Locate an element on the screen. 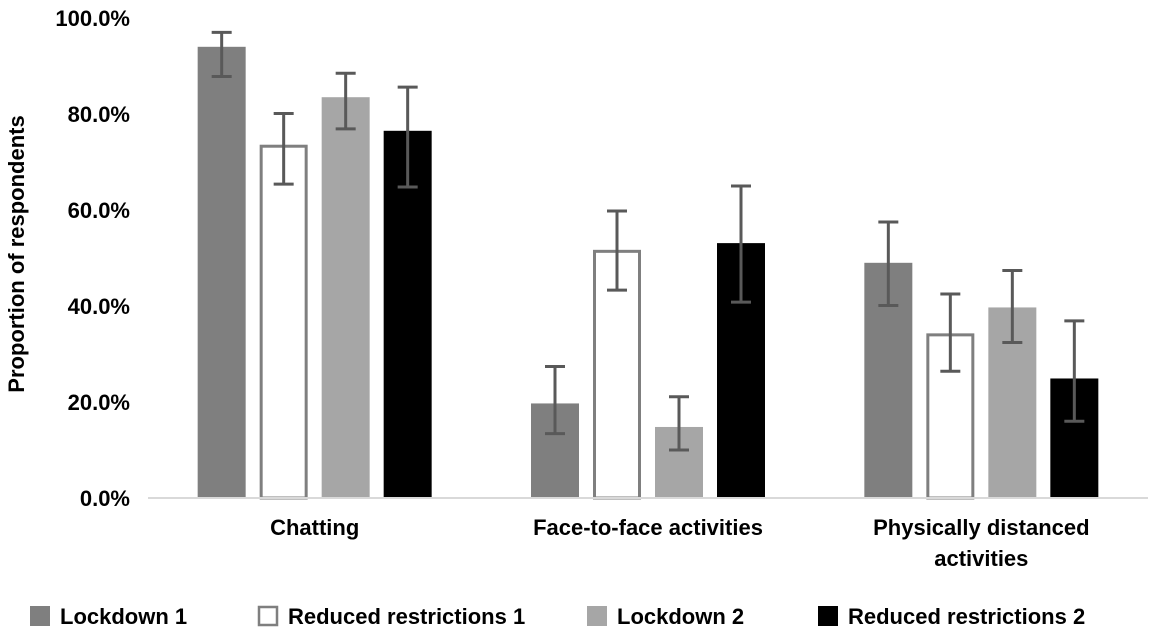  category-label: Physically distanced activities is located at coordinates (981, 543).